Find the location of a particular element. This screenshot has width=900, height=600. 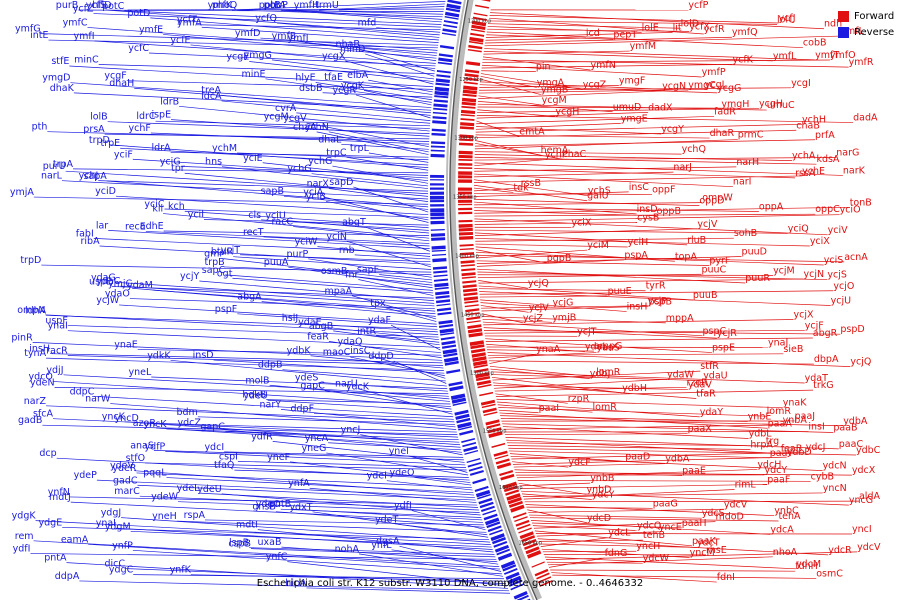

gene-label: trg is located at coordinates (773, 441).